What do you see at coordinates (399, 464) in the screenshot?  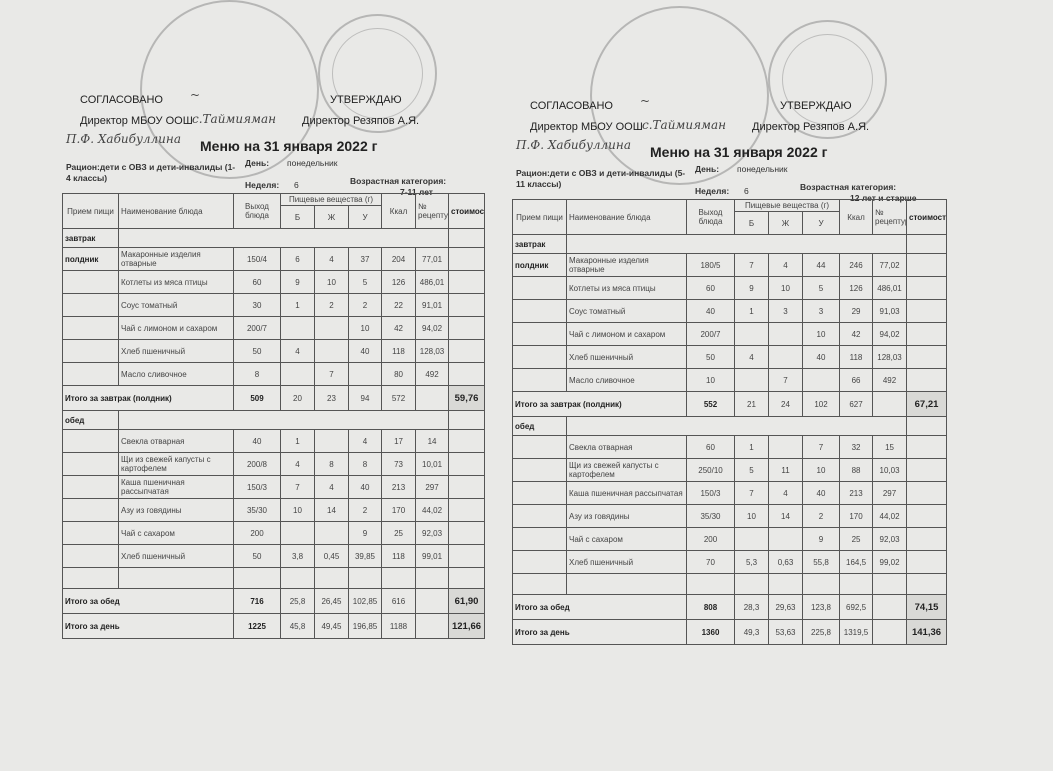 I see `kcal: 73` at bounding box center [399, 464].